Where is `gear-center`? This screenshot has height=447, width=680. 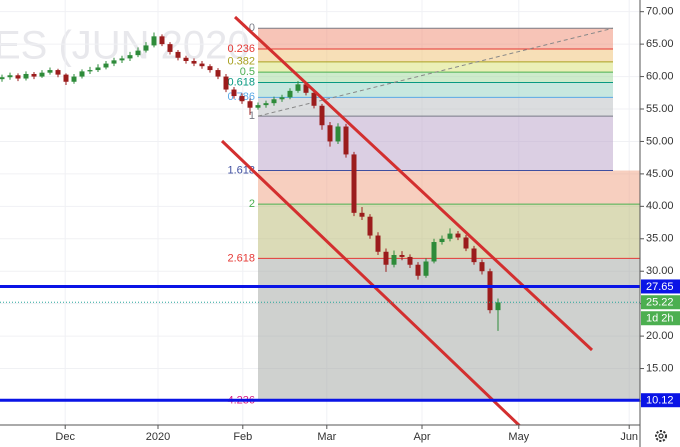 gear-center is located at coordinates (661, 436).